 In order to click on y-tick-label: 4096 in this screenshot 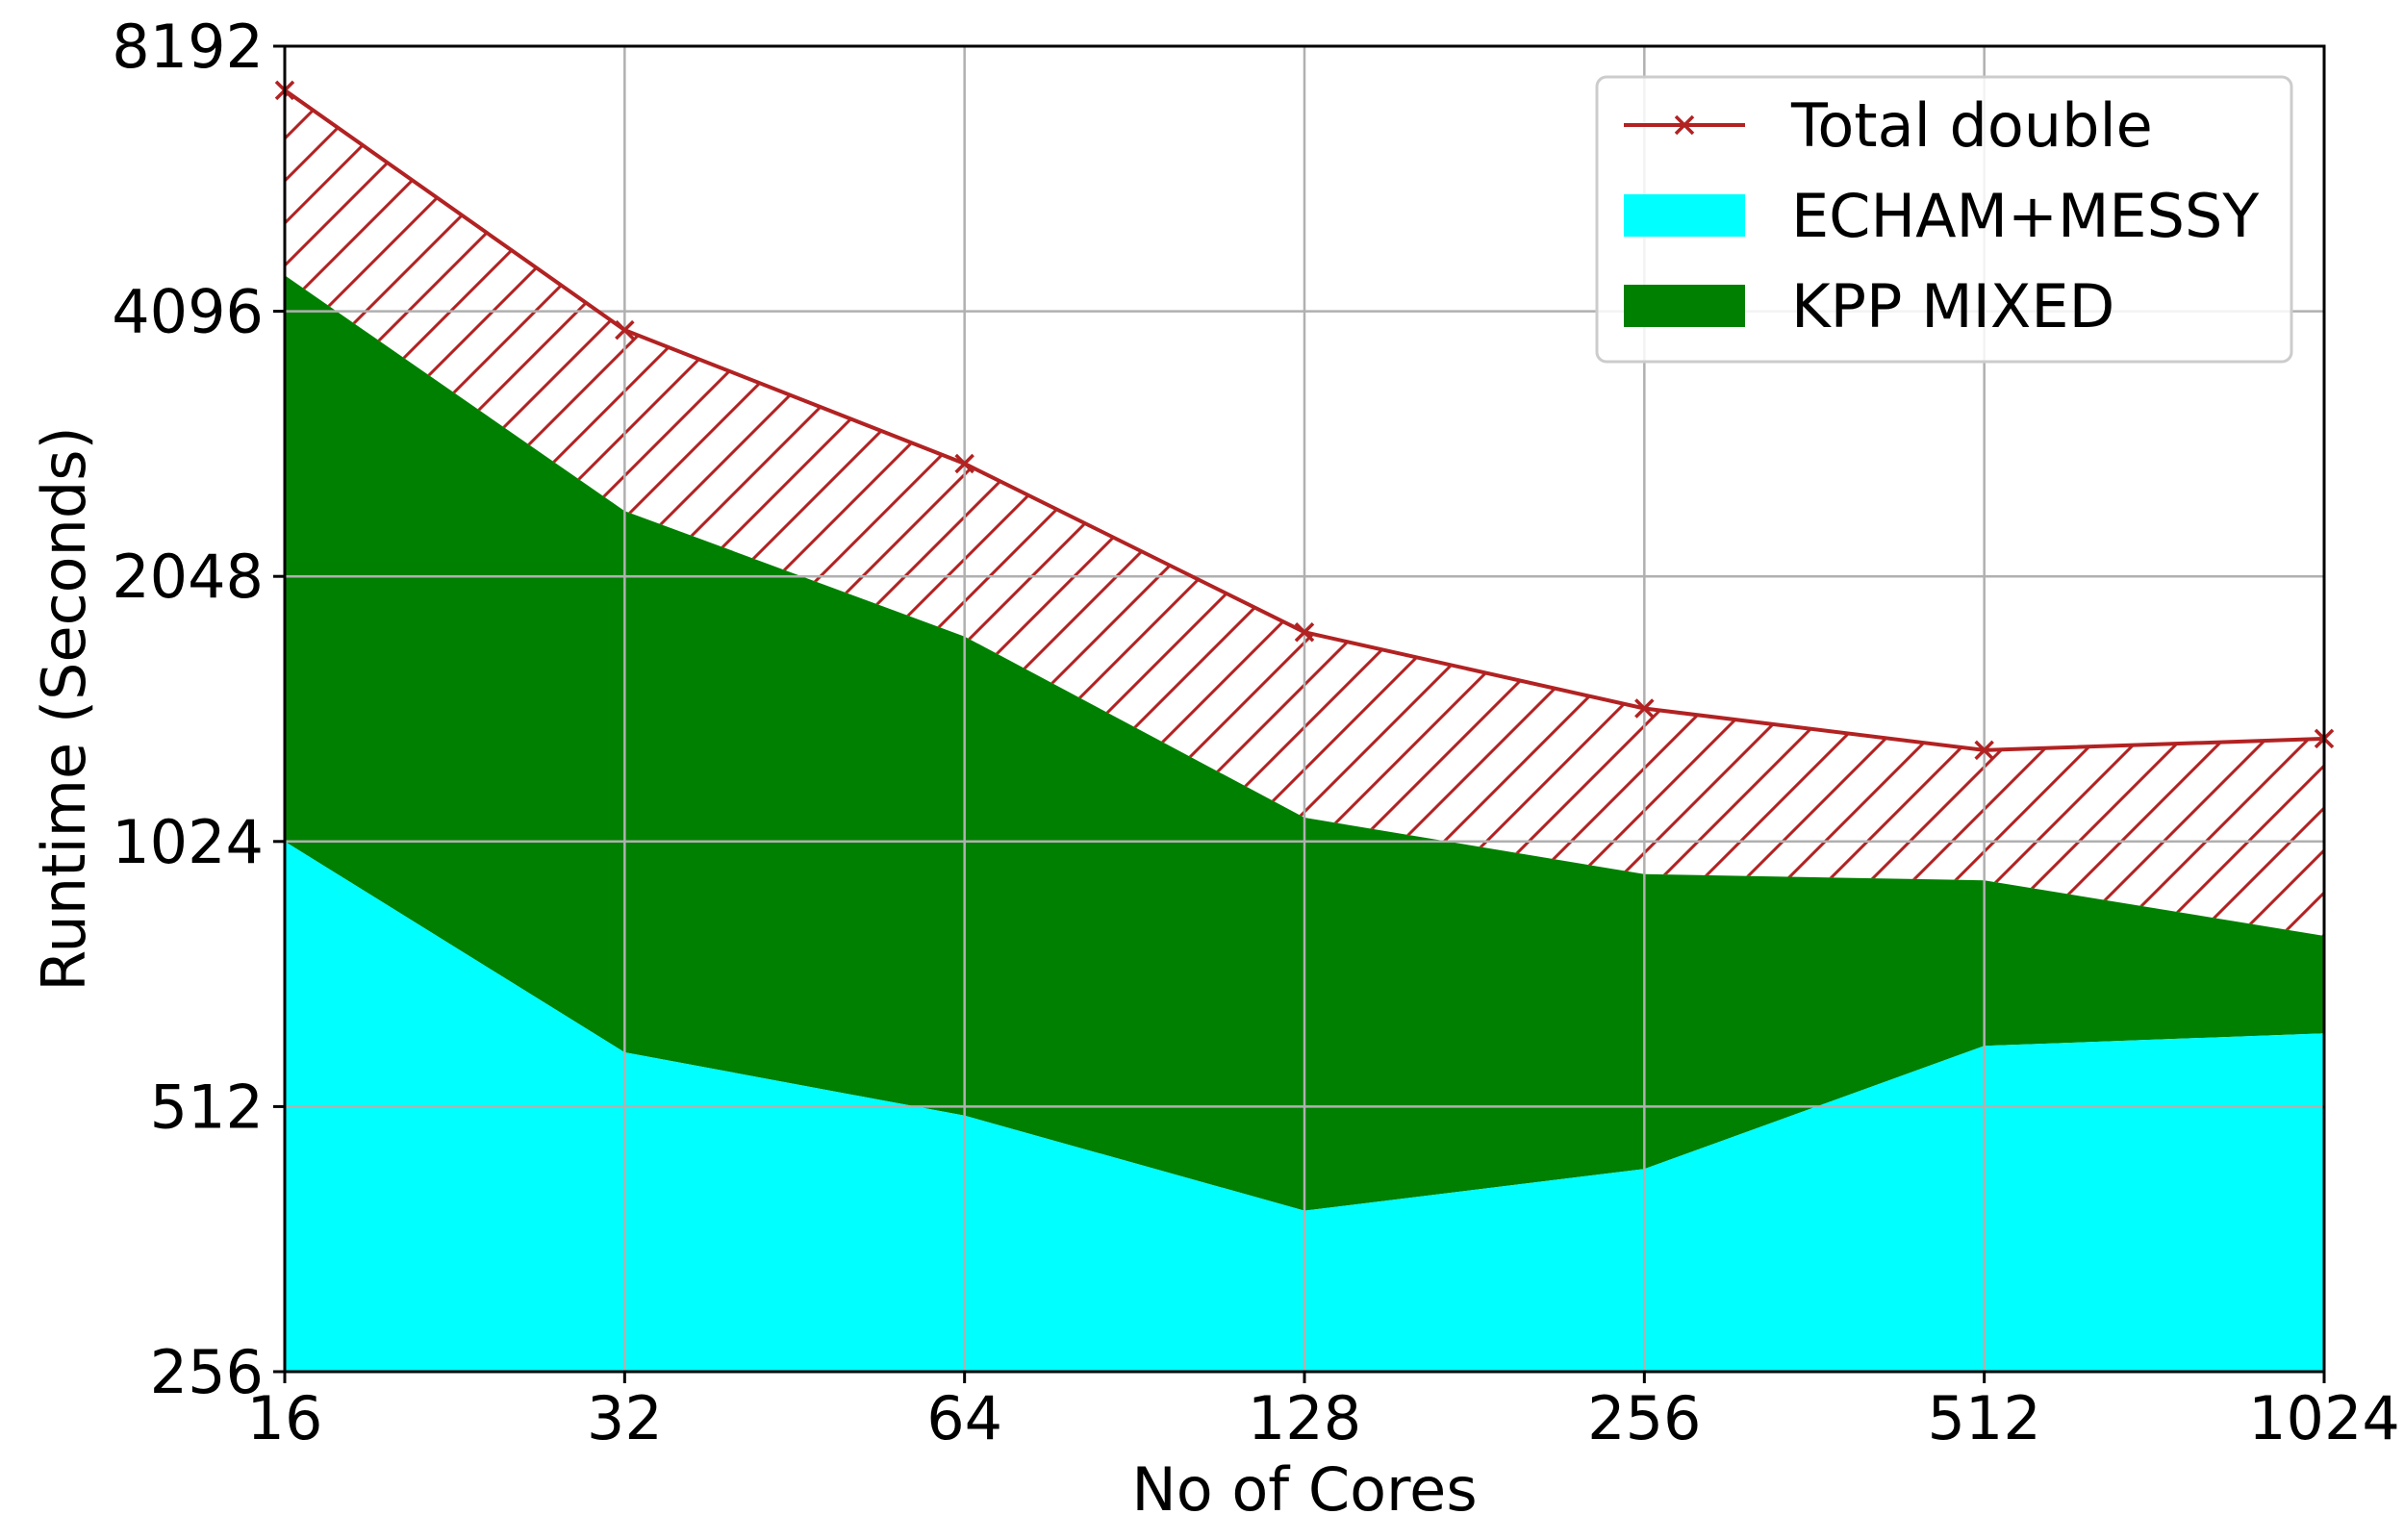, I will do `click(188, 312)`.